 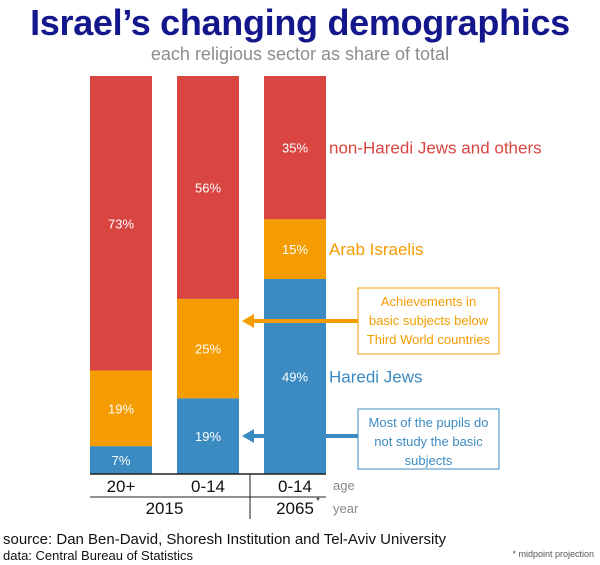 What do you see at coordinates (346, 508) in the screenshot?
I see `axis-tag-year: year` at bounding box center [346, 508].